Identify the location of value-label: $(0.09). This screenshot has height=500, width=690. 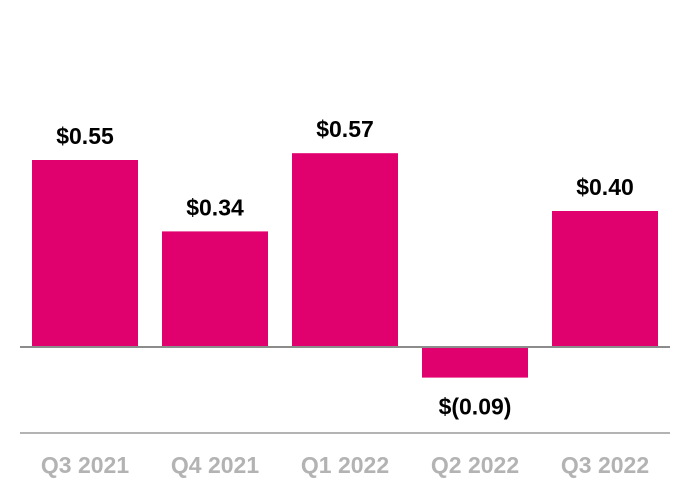
(475, 407).